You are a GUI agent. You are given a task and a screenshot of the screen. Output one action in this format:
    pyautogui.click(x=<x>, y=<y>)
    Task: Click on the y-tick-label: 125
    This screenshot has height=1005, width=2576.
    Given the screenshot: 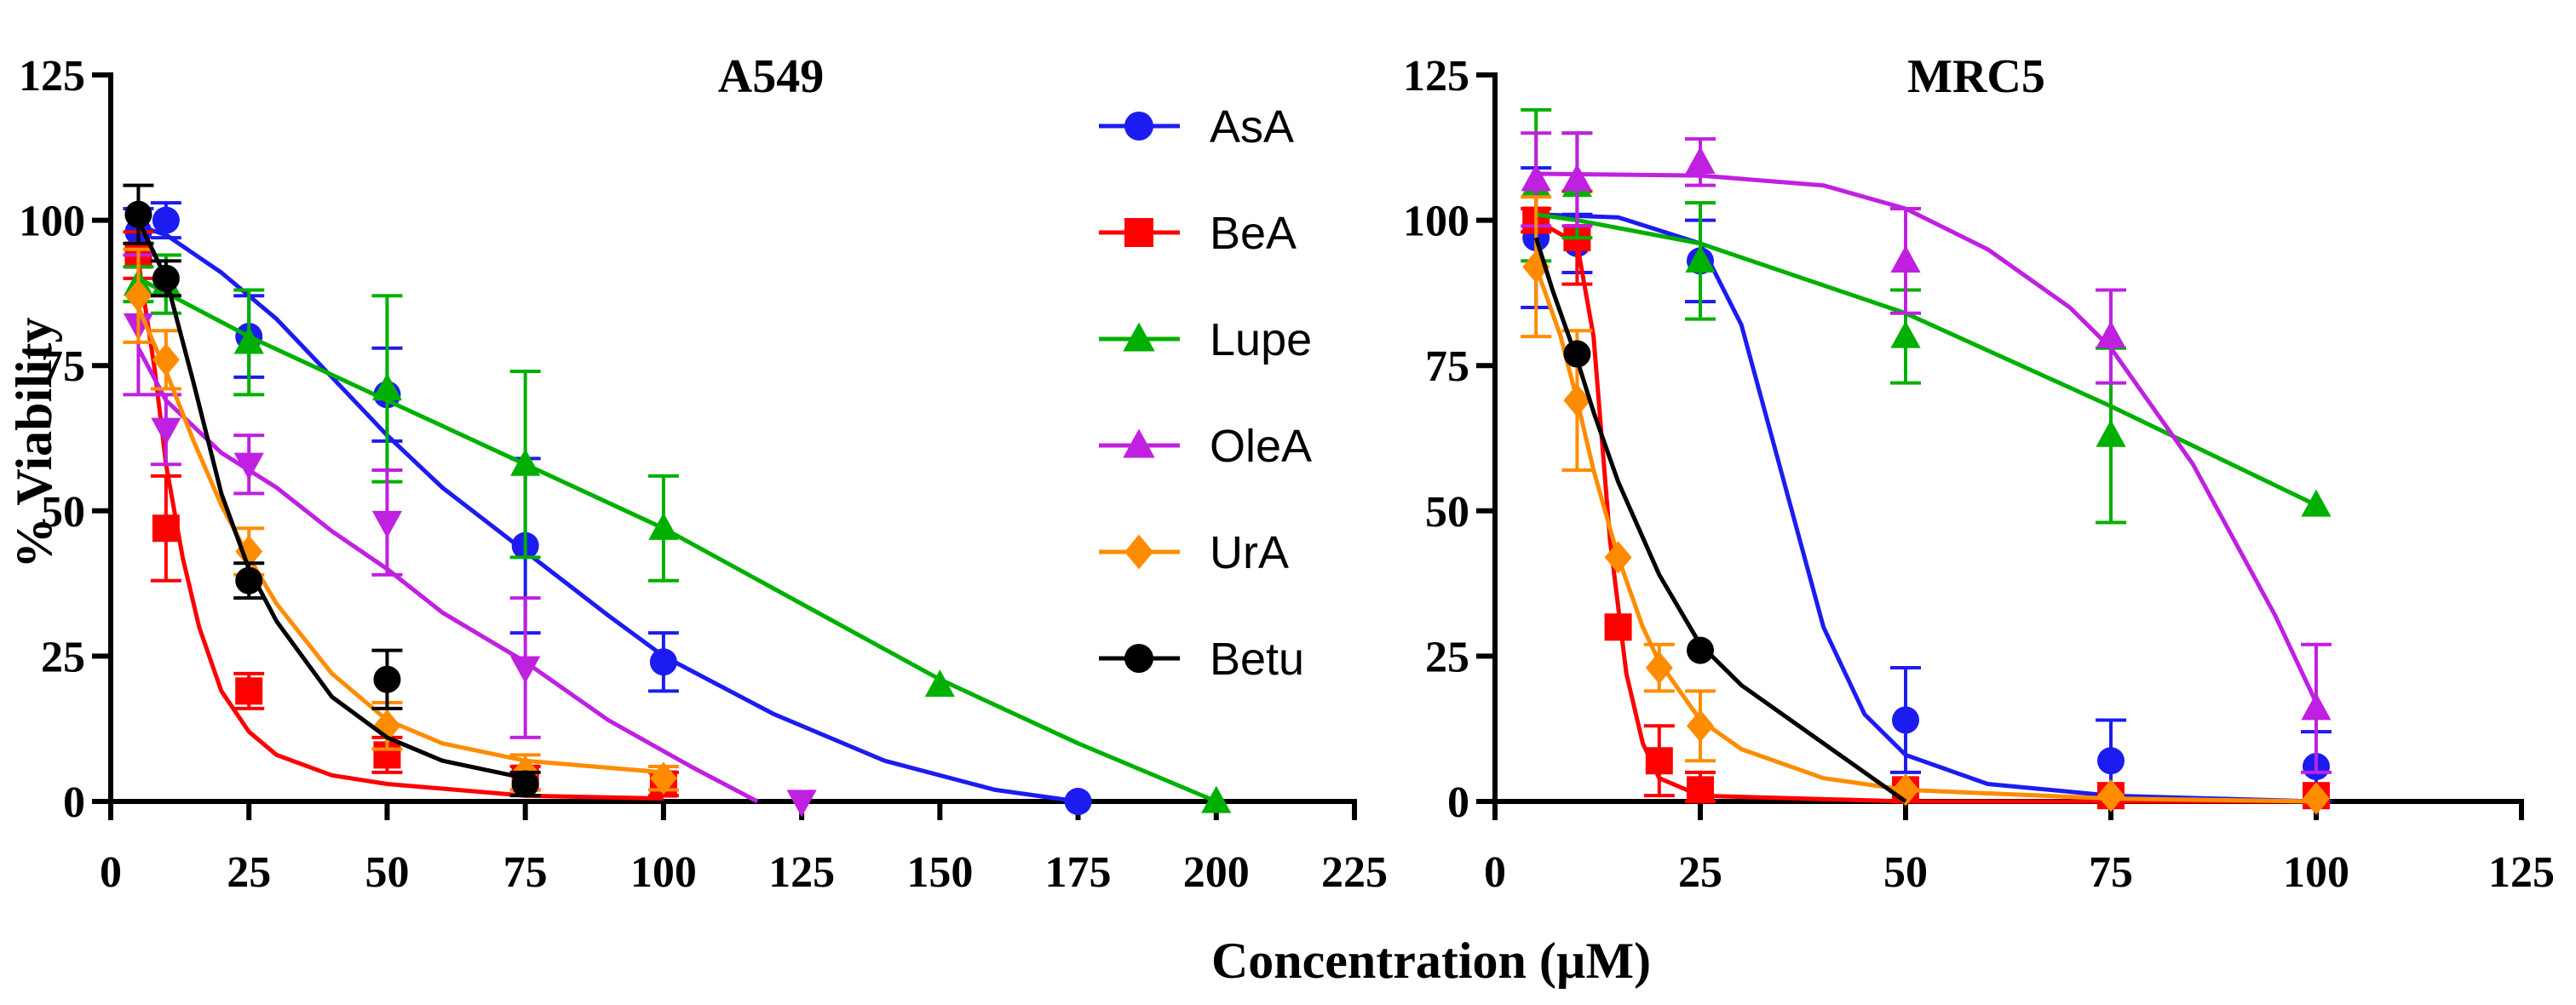 What is the action you would take?
    pyautogui.click(x=1436, y=76)
    